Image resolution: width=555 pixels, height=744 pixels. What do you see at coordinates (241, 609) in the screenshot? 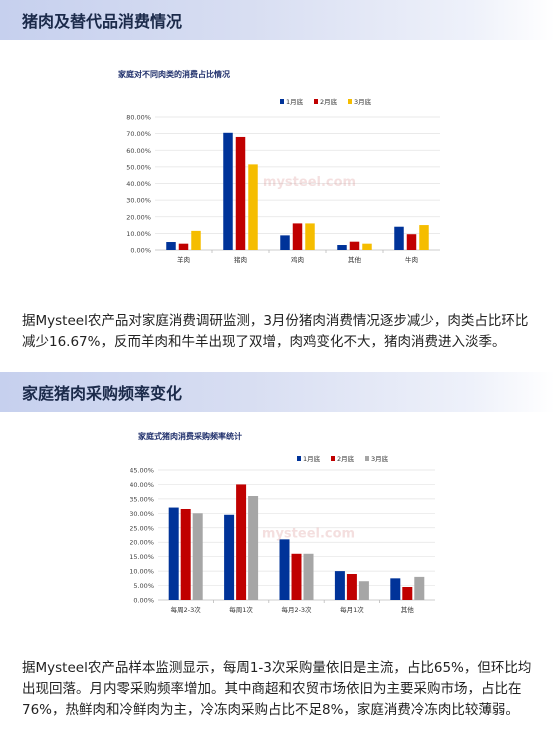
I see `chart2-x-tick-label: 每周1次` at bounding box center [241, 609].